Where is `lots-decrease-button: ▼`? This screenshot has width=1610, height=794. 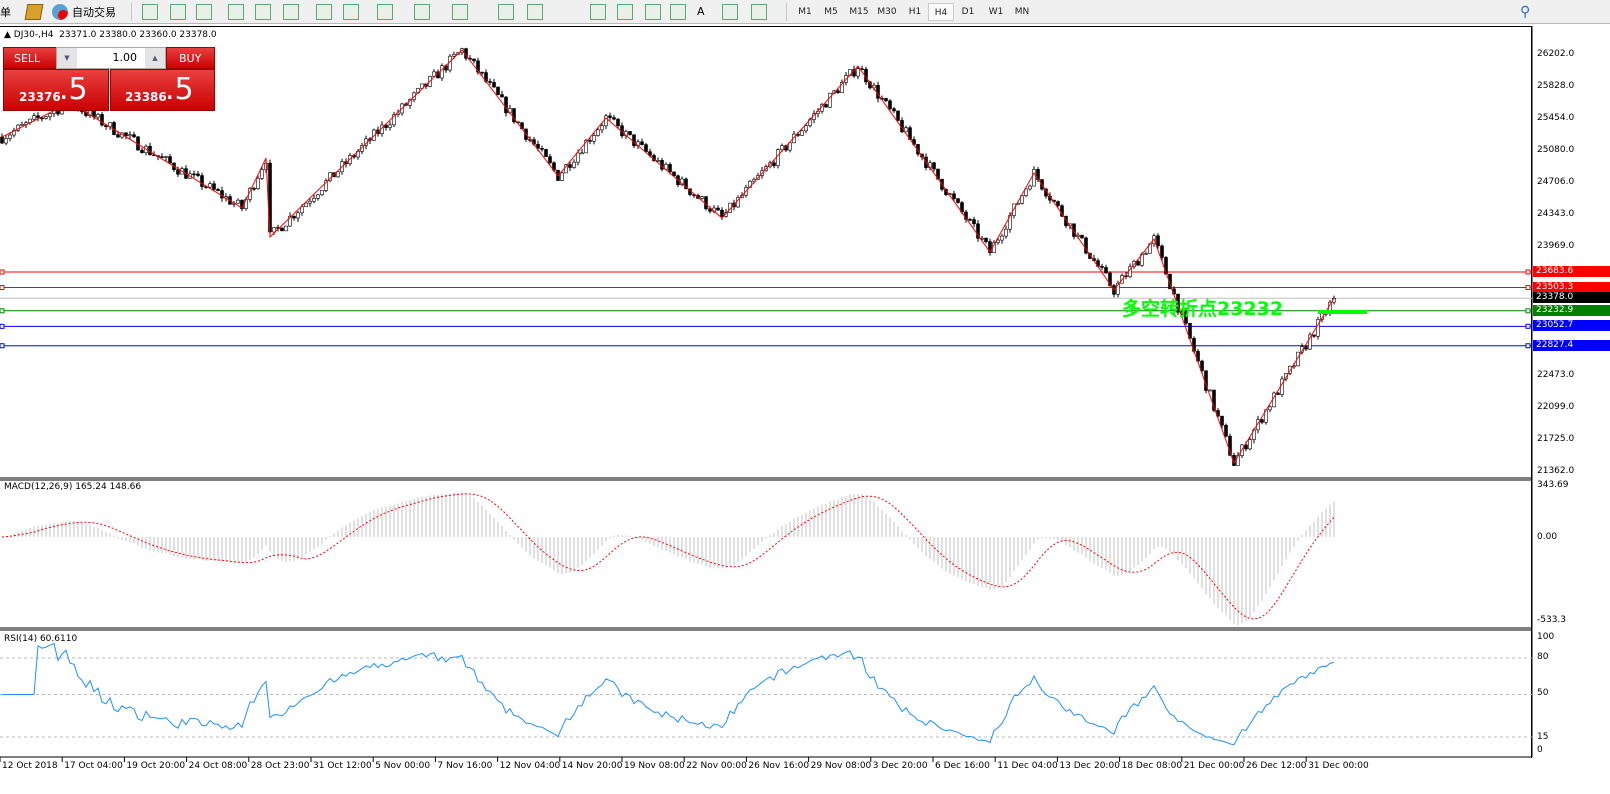
lots-decrease-button: ▼ is located at coordinates (67, 58).